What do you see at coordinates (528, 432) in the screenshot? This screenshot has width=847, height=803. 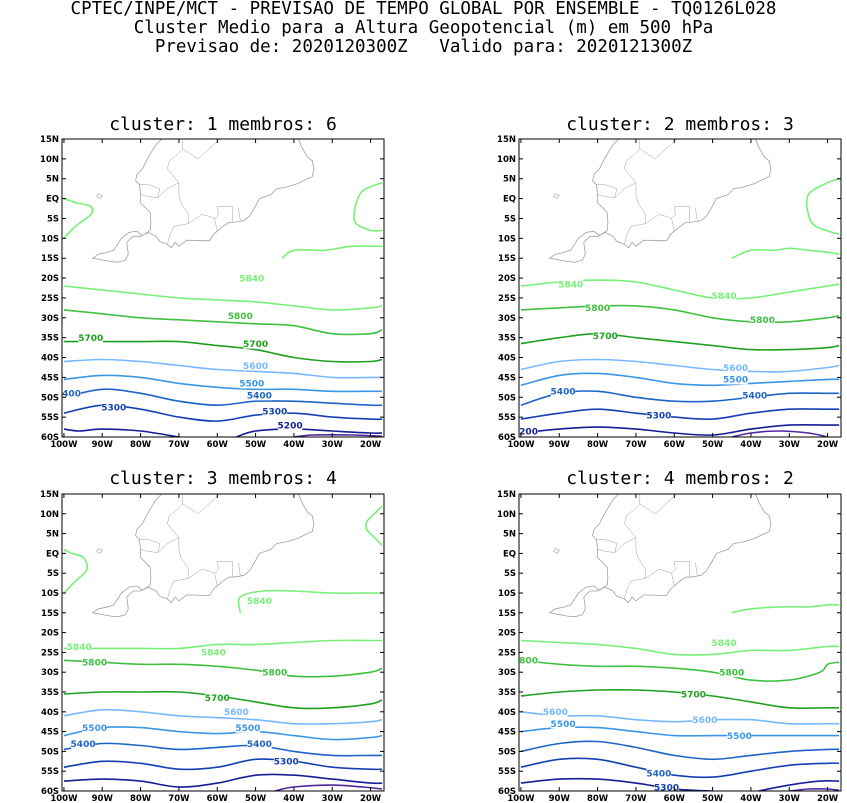 I see `contour-label: 200` at bounding box center [528, 432].